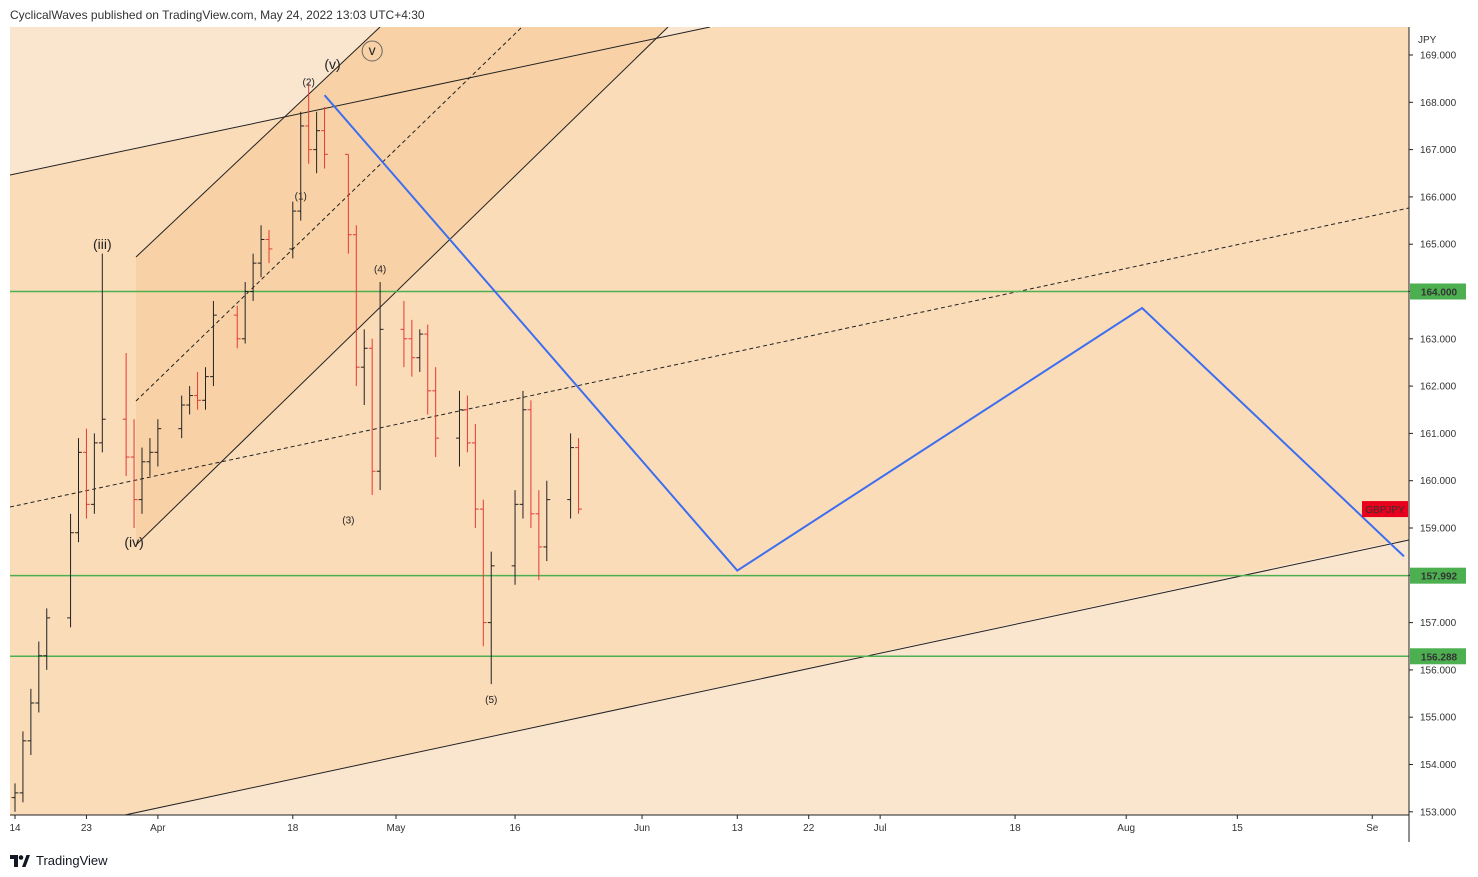 The image size is (1478, 877). What do you see at coordinates (1438, 197) in the screenshot?
I see `price-tick-label: 166.000` at bounding box center [1438, 197].